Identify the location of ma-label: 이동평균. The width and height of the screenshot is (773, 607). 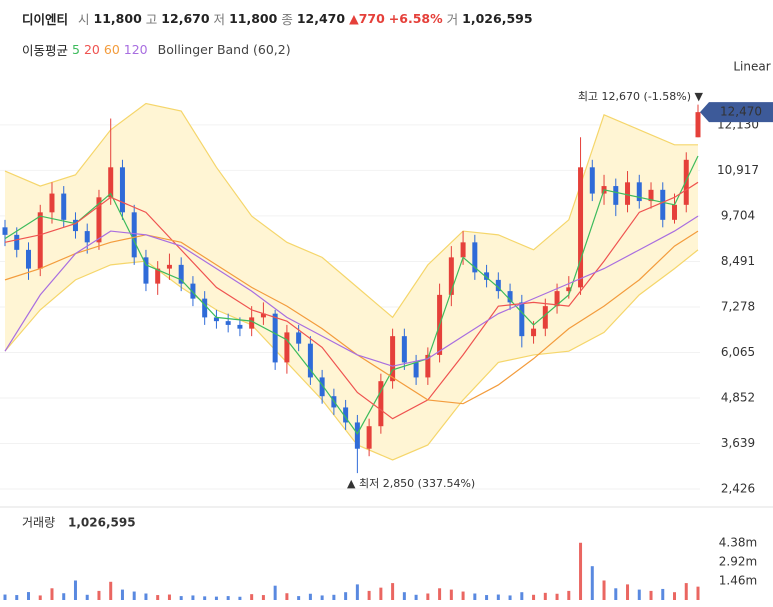
(45, 50).